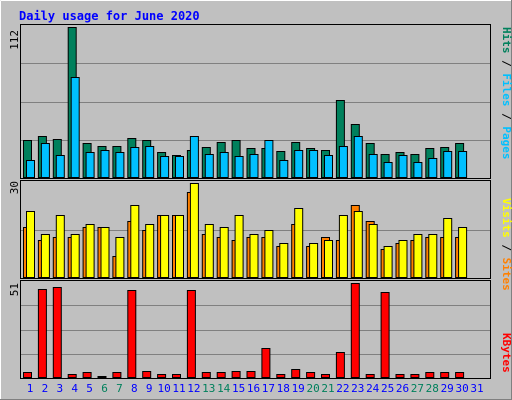  I want to click on x-tick-label: 31, so click(476, 388).